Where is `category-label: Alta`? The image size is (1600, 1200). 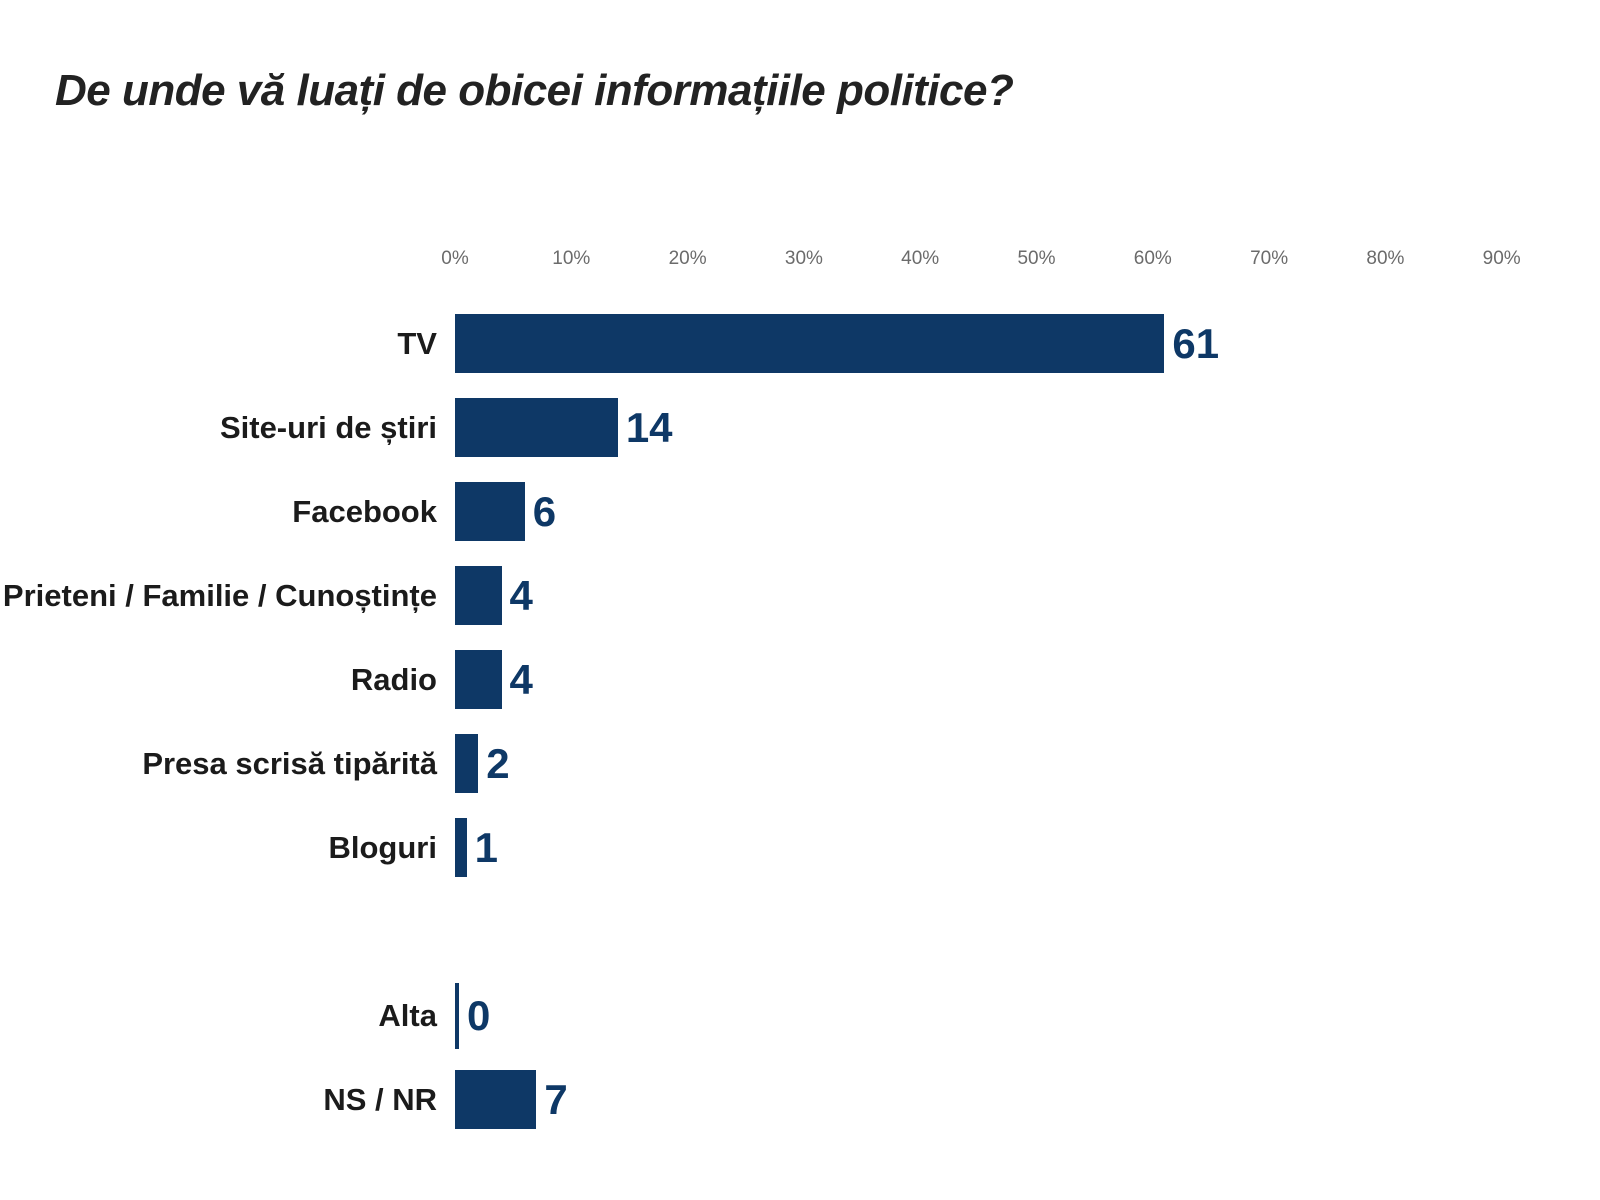 category-label: Alta is located at coordinates (407, 1015).